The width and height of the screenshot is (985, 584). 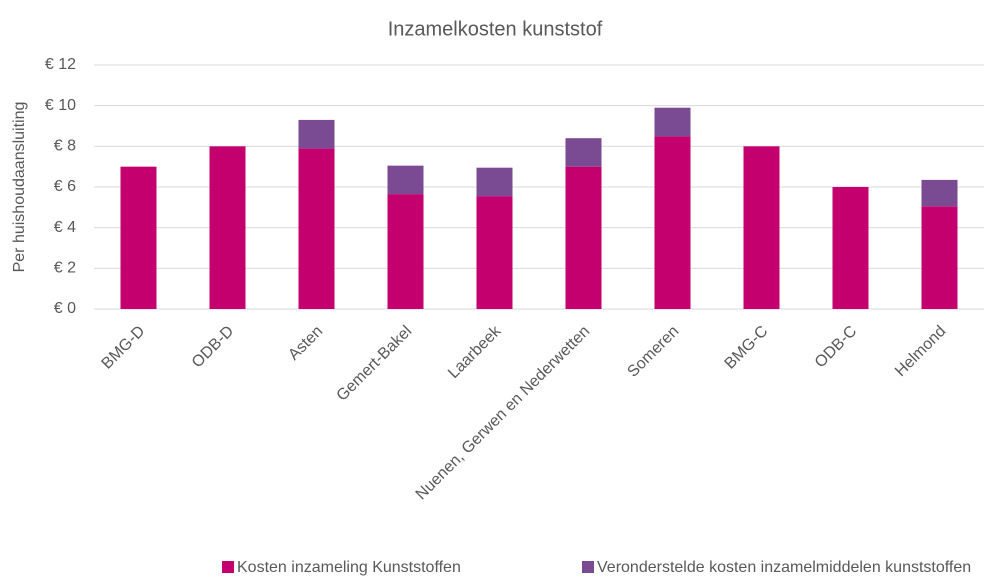 What do you see at coordinates (65, 268) in the screenshot?
I see `y-tick-label: € 2` at bounding box center [65, 268].